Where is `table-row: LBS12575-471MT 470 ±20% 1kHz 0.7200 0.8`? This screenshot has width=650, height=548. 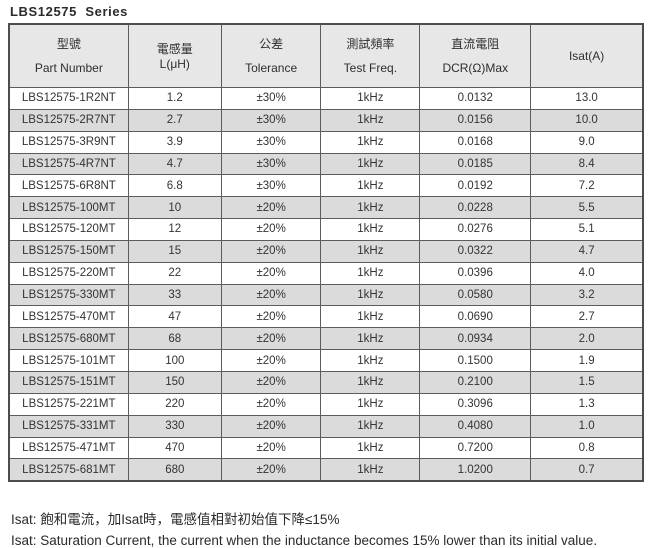
table-row: LBS12575-471MT 470 ±20% 1kHz 0.7200 0.8 is located at coordinates (326, 448).